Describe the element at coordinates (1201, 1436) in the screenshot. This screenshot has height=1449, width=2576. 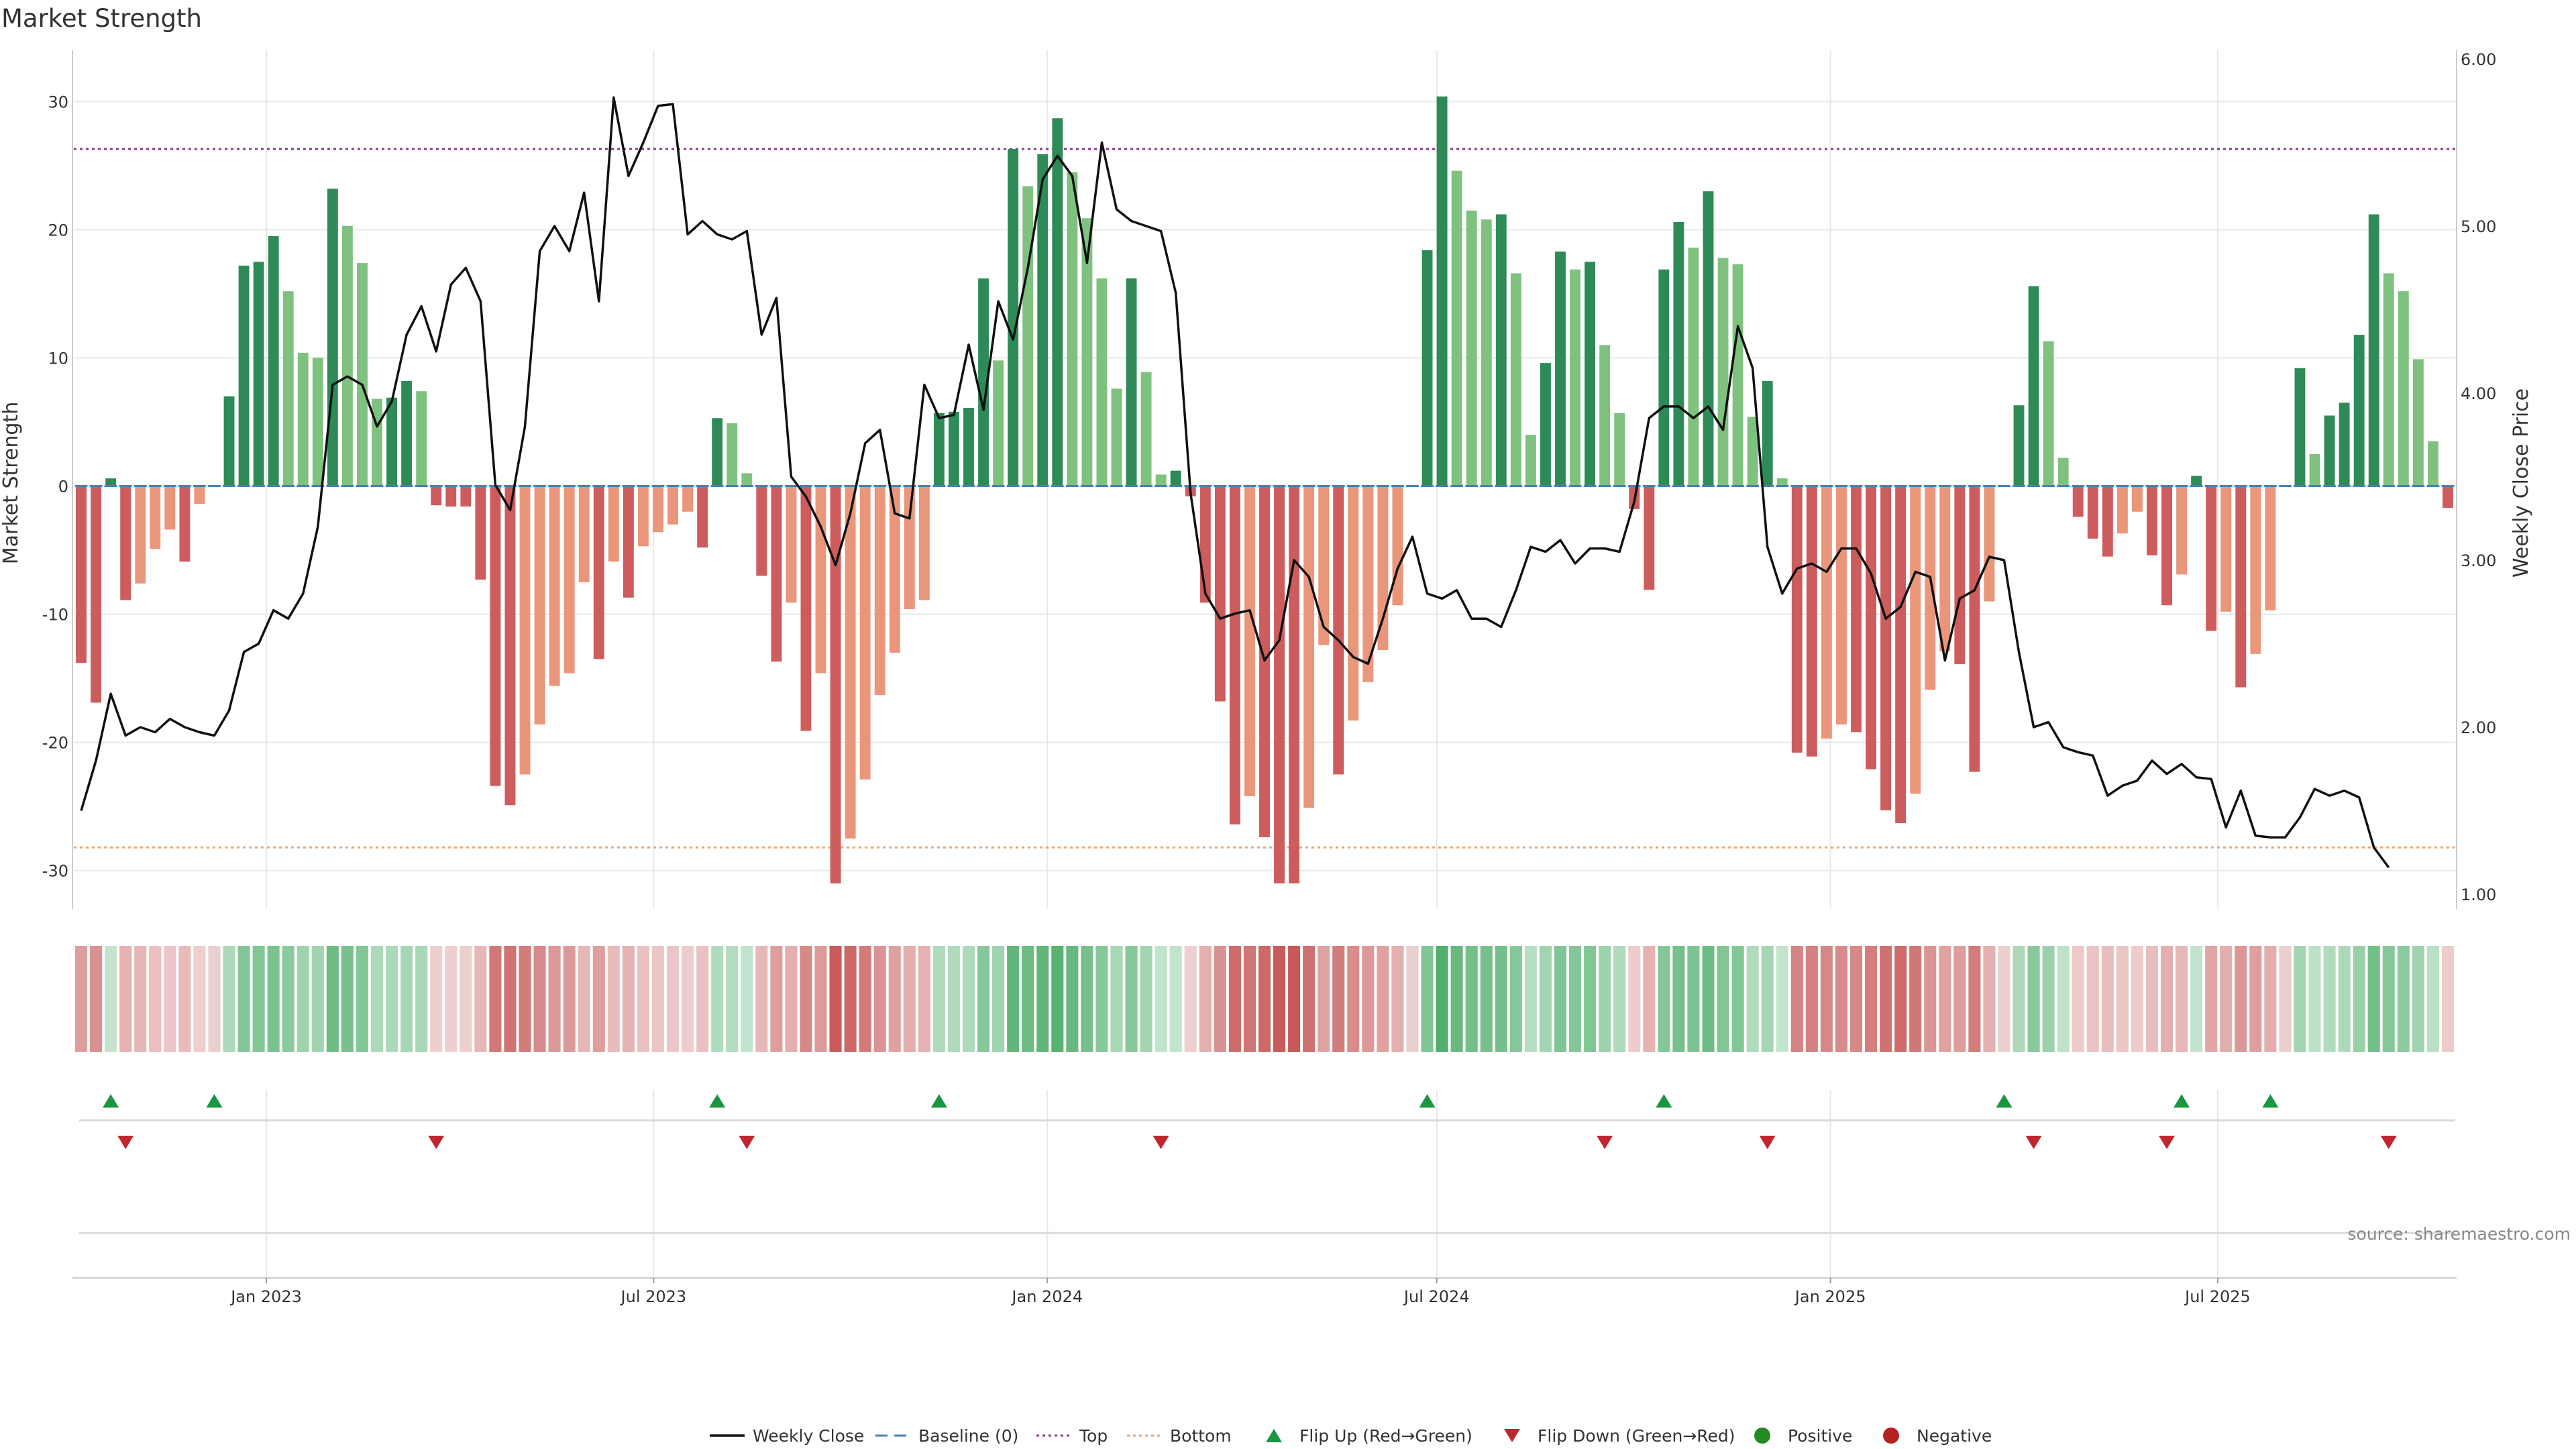
I see `legend-label: Bottom` at that location.